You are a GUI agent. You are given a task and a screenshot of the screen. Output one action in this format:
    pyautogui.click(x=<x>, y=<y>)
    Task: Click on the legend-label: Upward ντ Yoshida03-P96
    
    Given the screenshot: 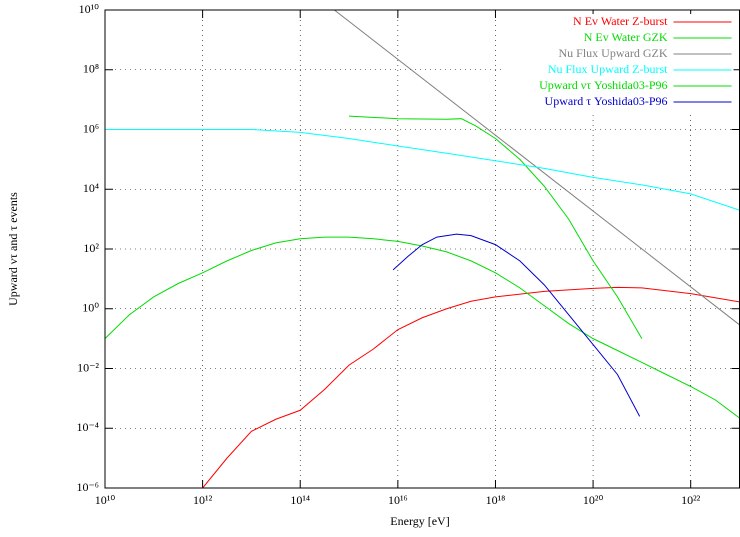 What is the action you would take?
    pyautogui.click(x=603, y=85)
    